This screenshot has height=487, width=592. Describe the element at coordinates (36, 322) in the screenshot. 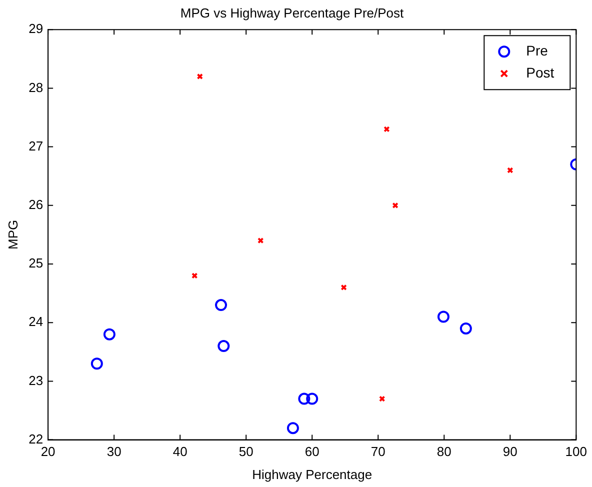

I see `y-tick-label: 24` at that location.